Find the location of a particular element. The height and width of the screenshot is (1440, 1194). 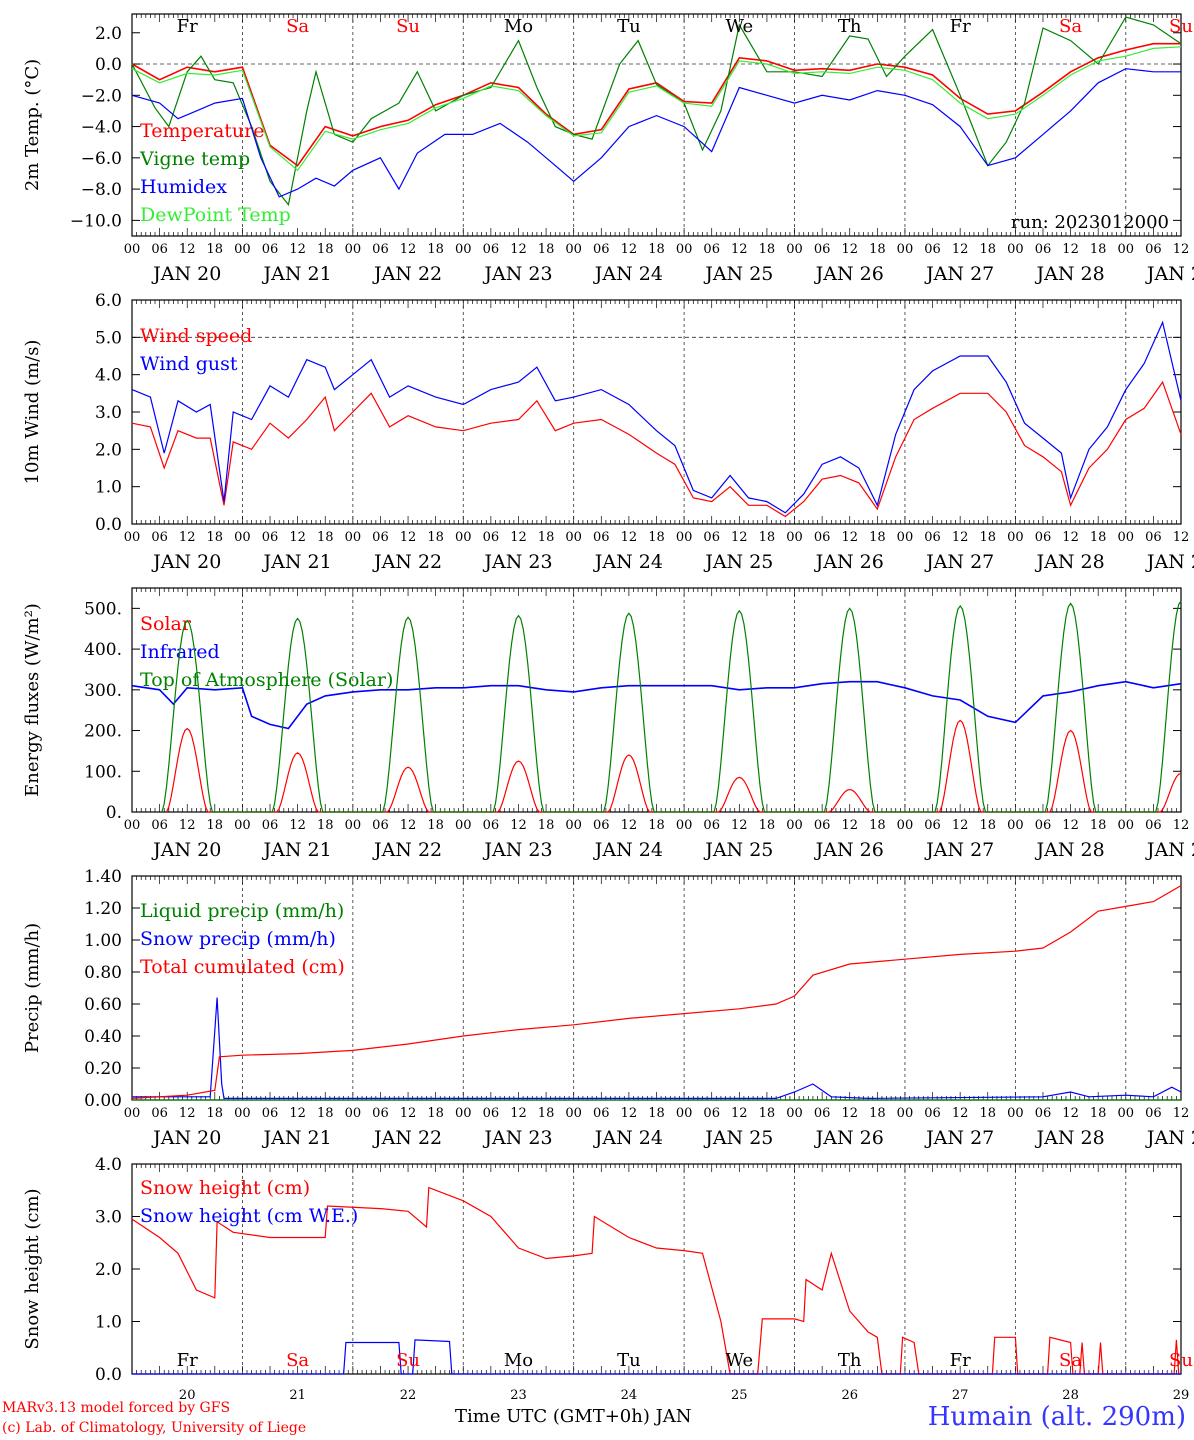

series-infrared is located at coordinates (656, 705).